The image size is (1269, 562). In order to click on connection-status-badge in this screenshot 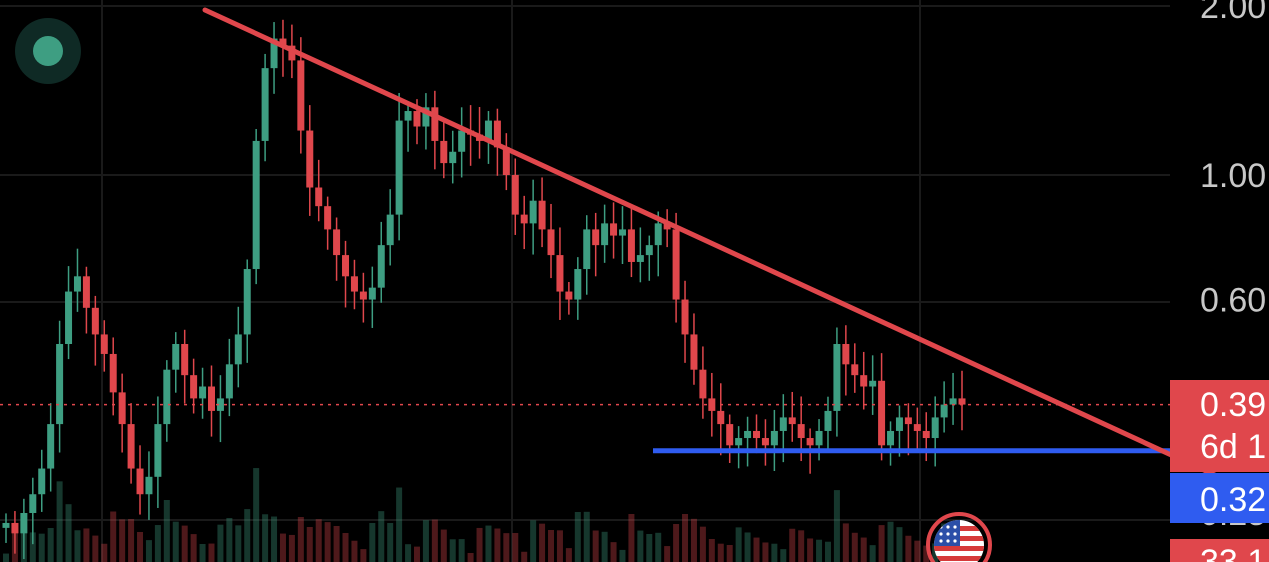, I will do `click(48, 51)`.